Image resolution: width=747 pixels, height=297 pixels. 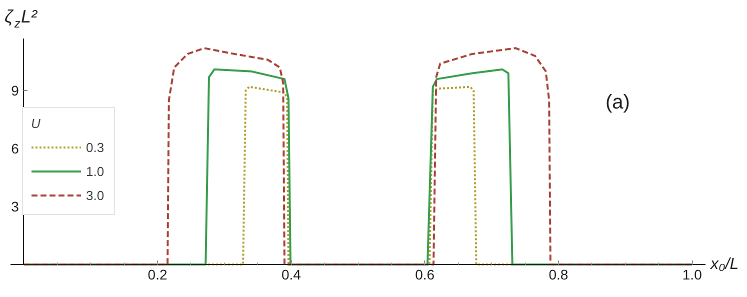 I want to click on legend-label: 1.0, so click(x=96, y=171).